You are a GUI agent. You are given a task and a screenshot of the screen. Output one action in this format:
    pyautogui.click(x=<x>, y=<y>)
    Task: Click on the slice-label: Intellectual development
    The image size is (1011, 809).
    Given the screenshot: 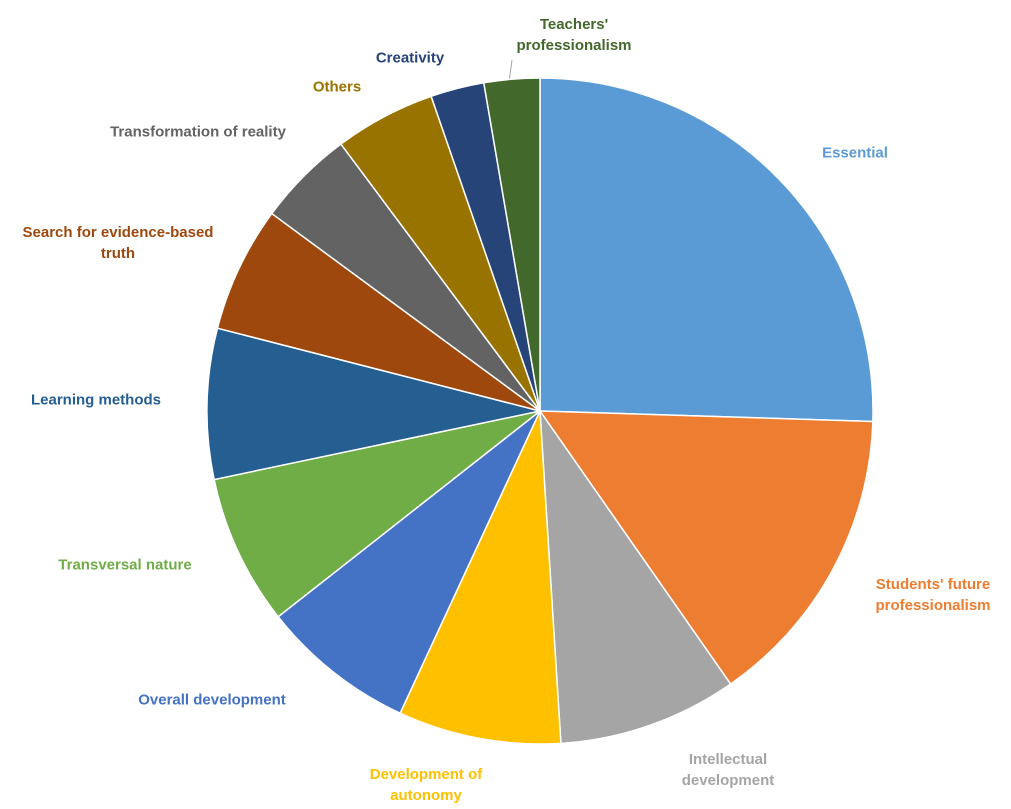 What is the action you would take?
    pyautogui.click(x=728, y=770)
    